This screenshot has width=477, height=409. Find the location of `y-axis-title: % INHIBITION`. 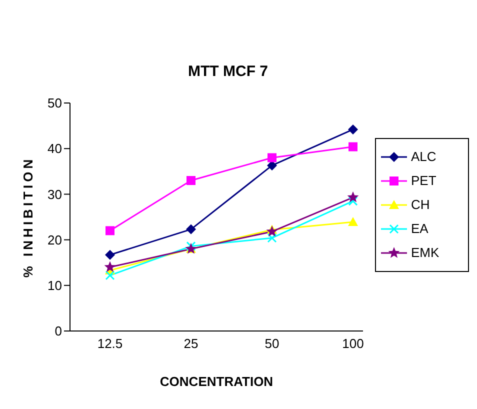

y-axis-title: % INHIBITION is located at coordinates (28, 217).